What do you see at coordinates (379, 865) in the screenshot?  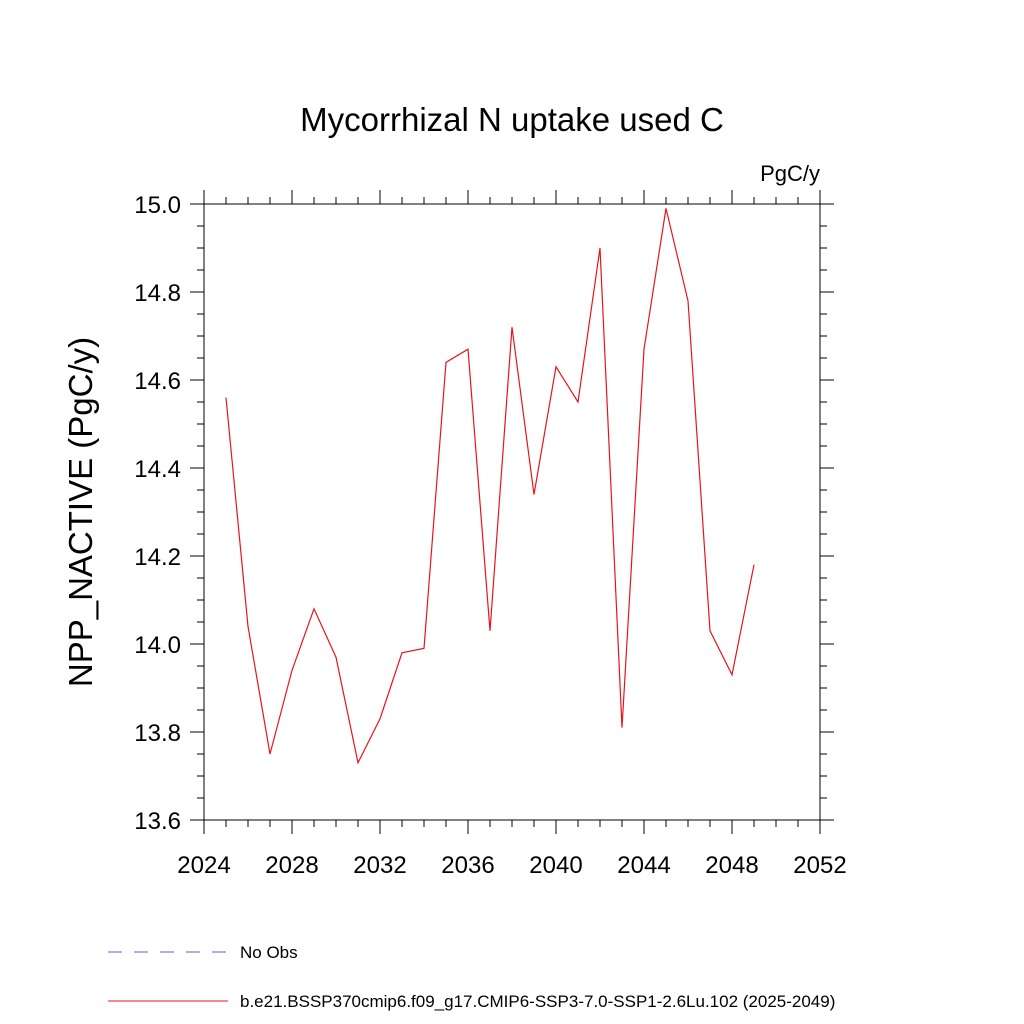 I see `x-tick-label: 2032` at bounding box center [379, 865].